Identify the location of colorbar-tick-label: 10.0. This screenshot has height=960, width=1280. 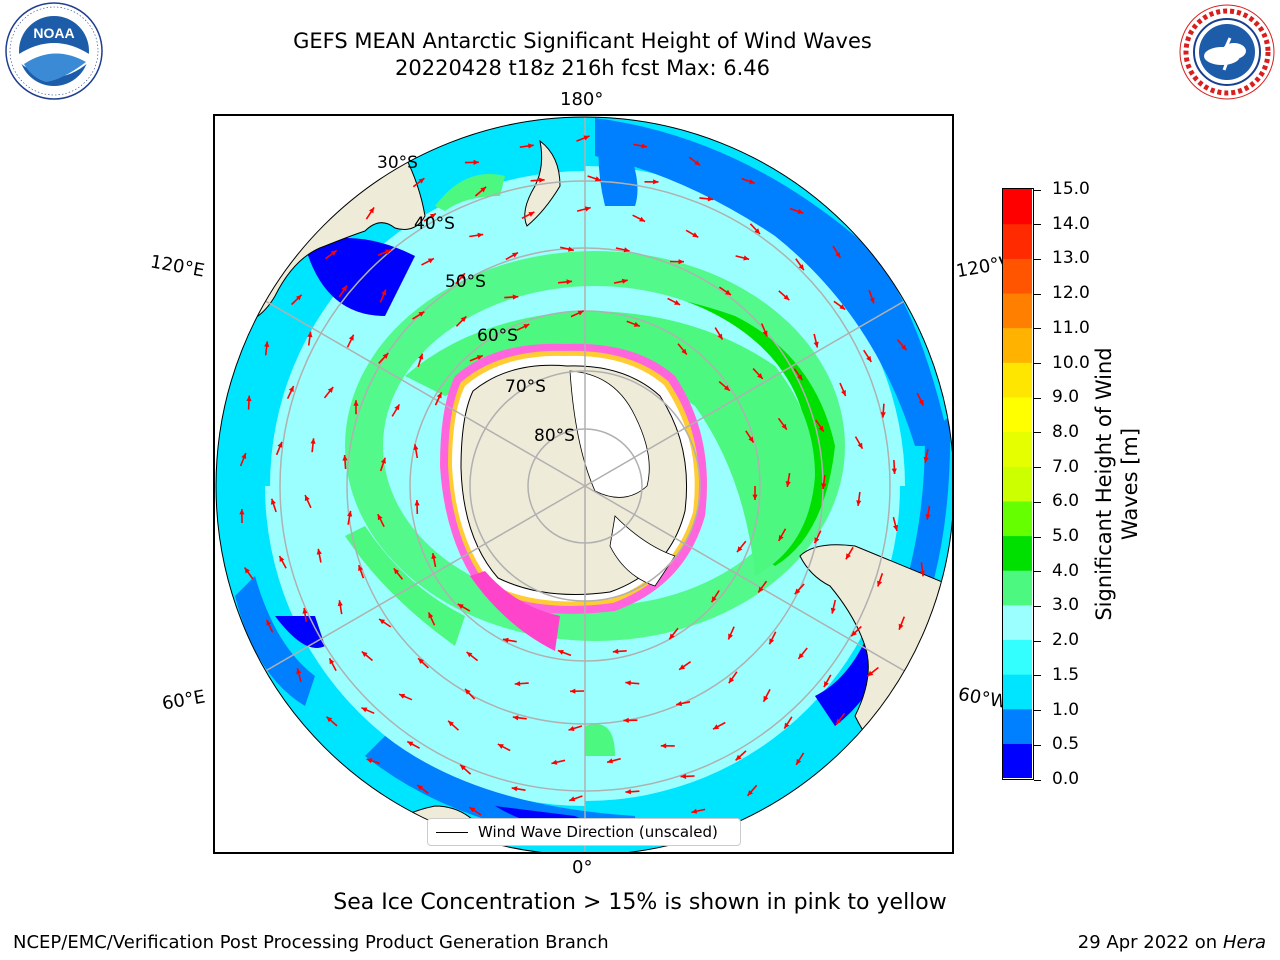
(1071, 362).